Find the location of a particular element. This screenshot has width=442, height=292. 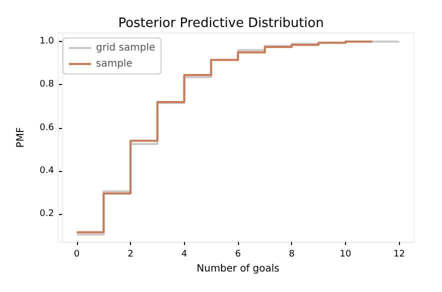

x-tick-label: 0 is located at coordinates (77, 255).